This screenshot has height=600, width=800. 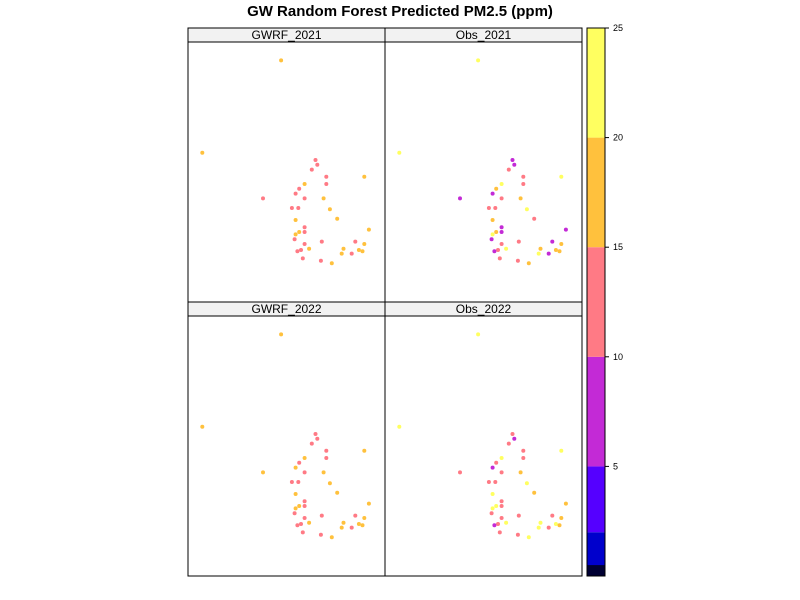 What do you see at coordinates (400, 11) in the screenshot?
I see `chart-title: GW Random Forest Predicted PM2.5 (ppm)` at bounding box center [400, 11].